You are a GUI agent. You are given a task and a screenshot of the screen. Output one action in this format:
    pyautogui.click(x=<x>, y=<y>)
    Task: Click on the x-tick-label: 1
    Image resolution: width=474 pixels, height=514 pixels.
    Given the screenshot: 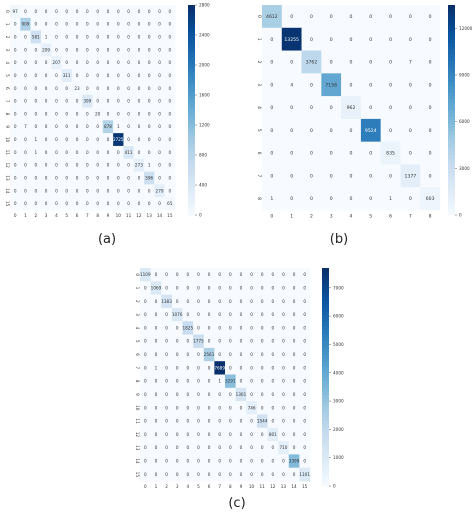 What is the action you would take?
    pyautogui.click(x=291, y=217)
    